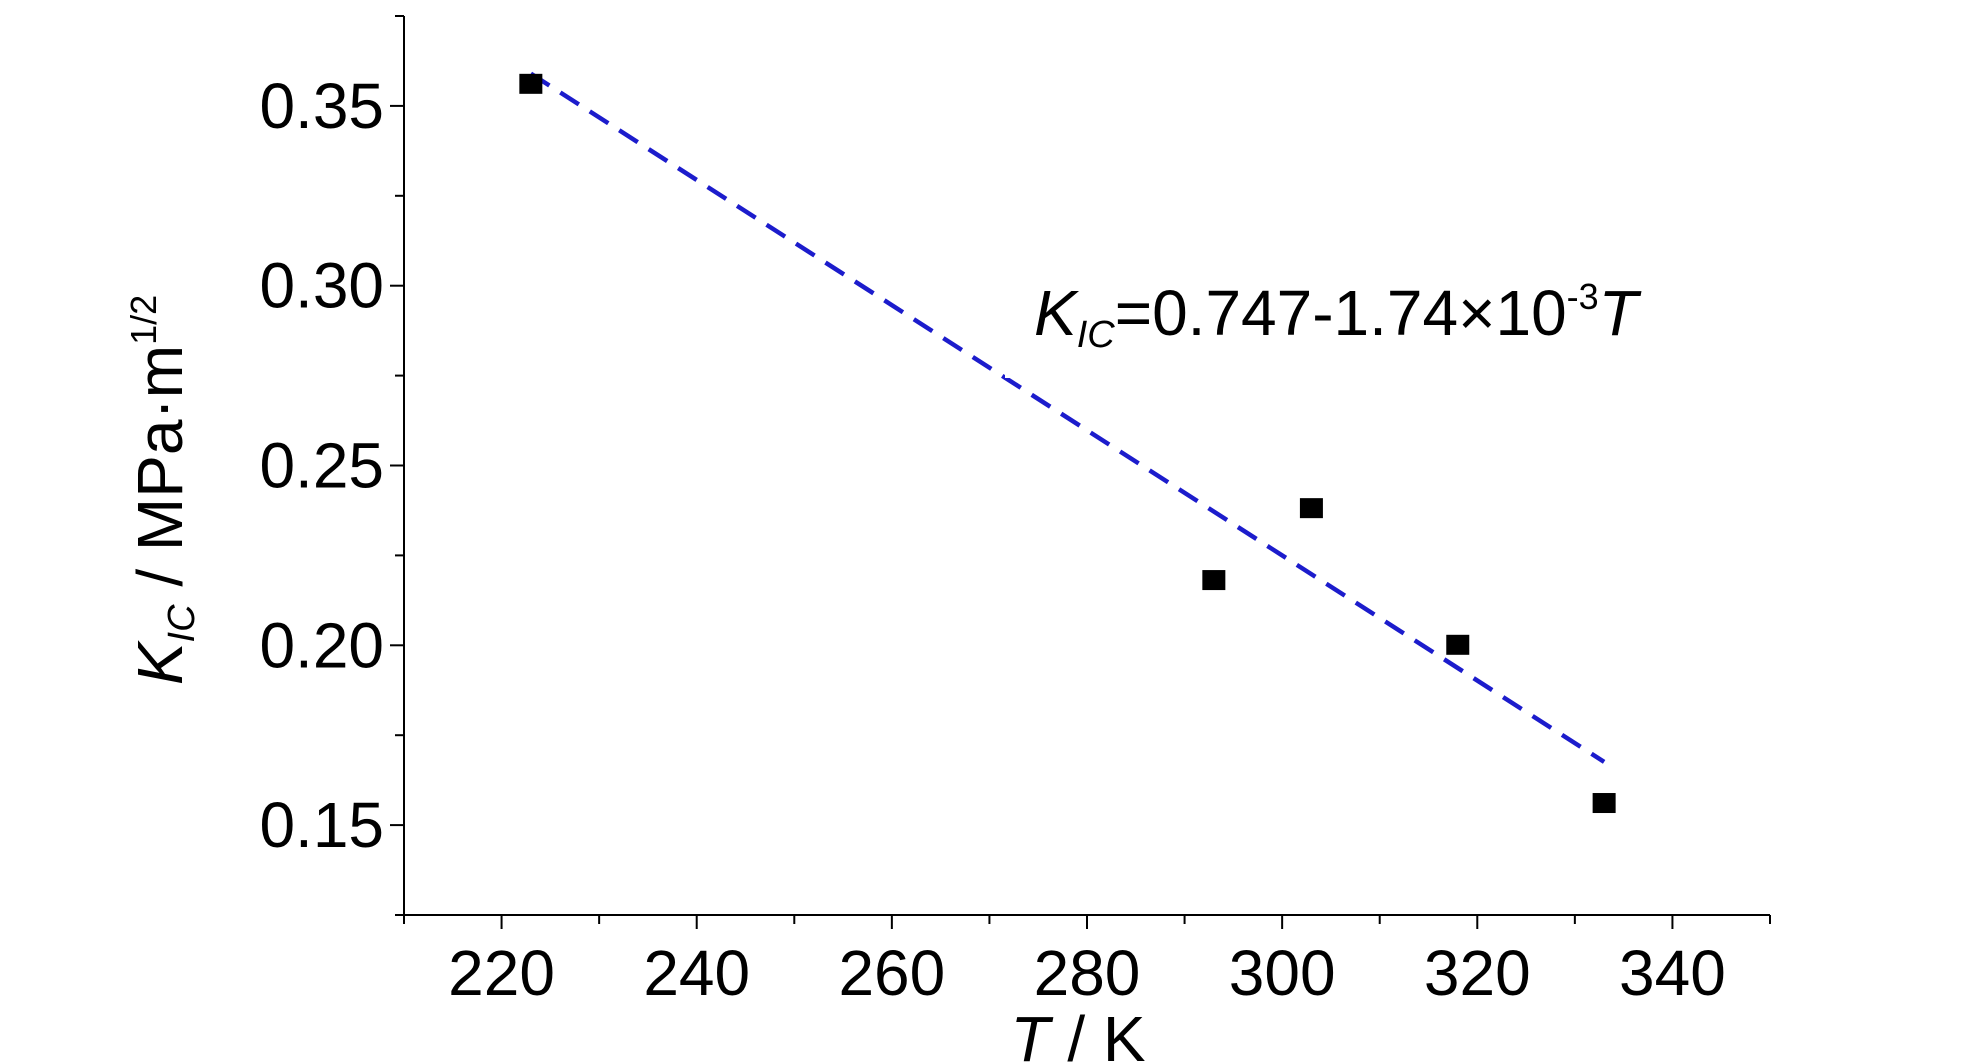  I want to click on y-axis-unit: MPa·m, so click(160, 448).